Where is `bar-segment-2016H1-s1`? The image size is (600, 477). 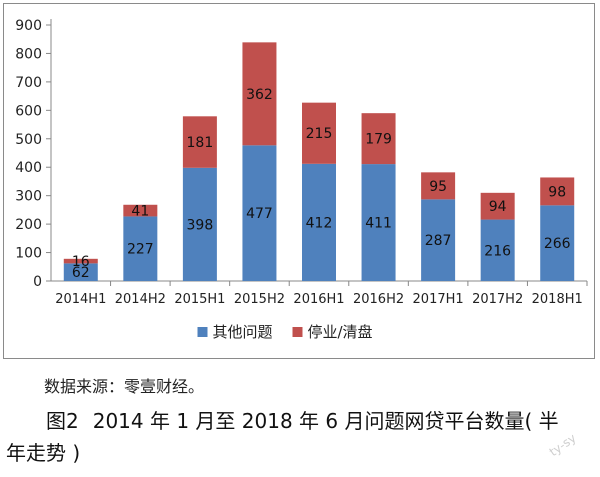
bar-segment-2016H1-s1 is located at coordinates (319, 133).